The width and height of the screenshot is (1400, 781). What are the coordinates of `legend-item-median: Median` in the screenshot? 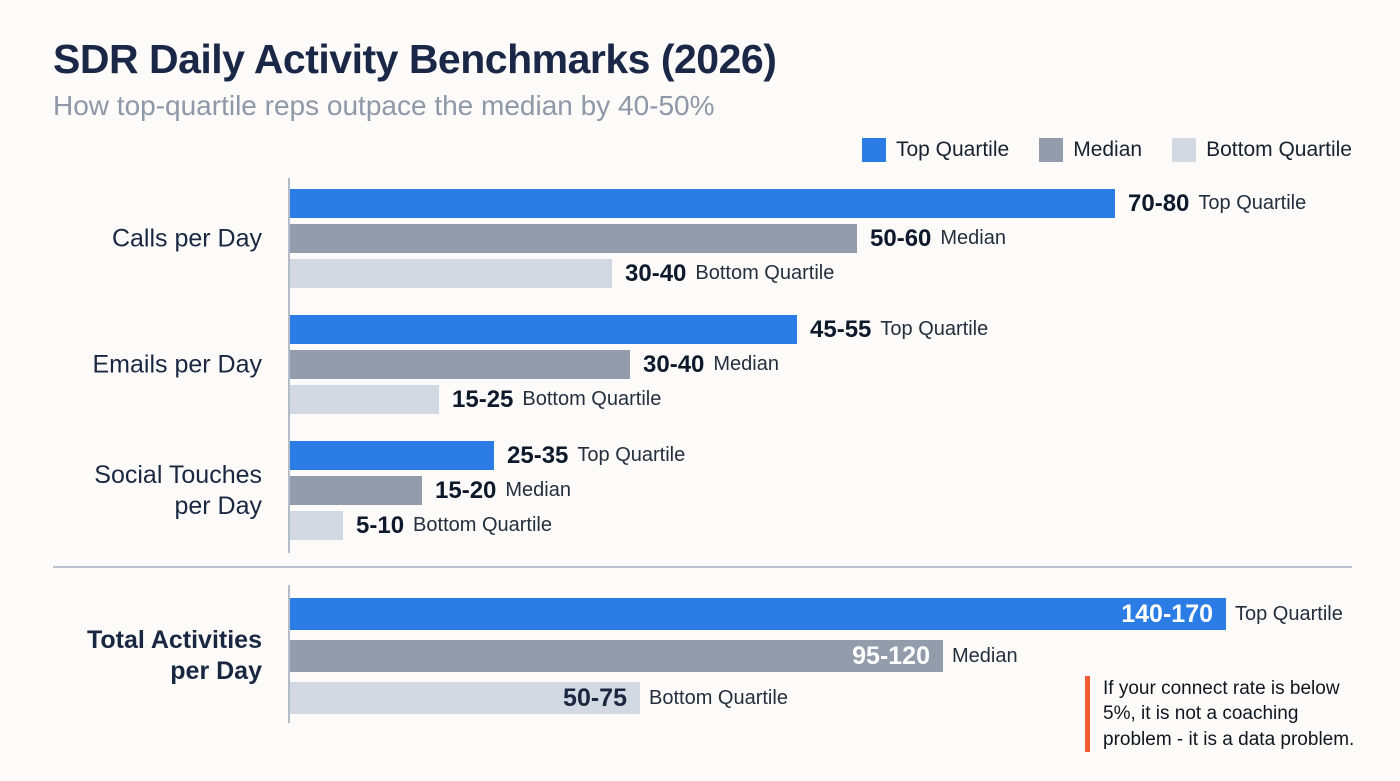 It's located at (1090, 150).